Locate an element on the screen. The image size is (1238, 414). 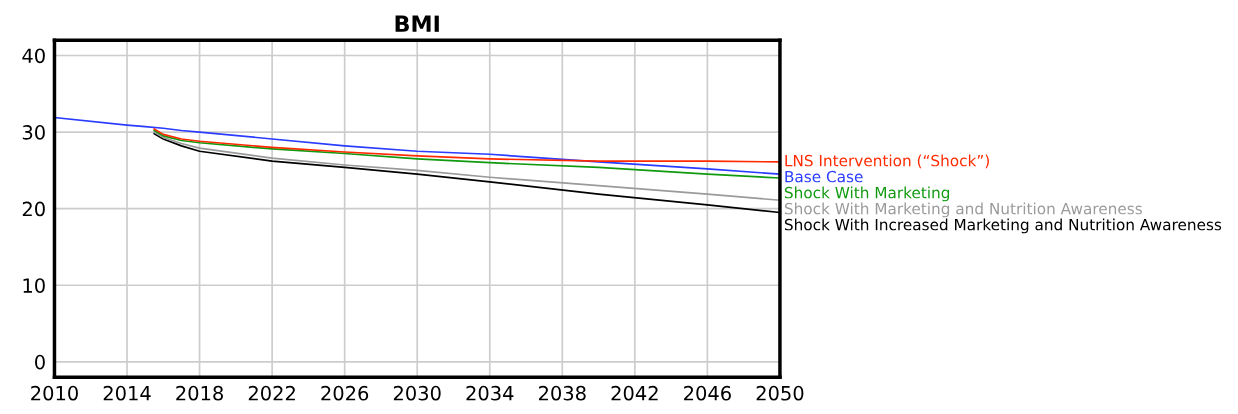
y-tick-label: 20 is located at coordinates (33, 209).